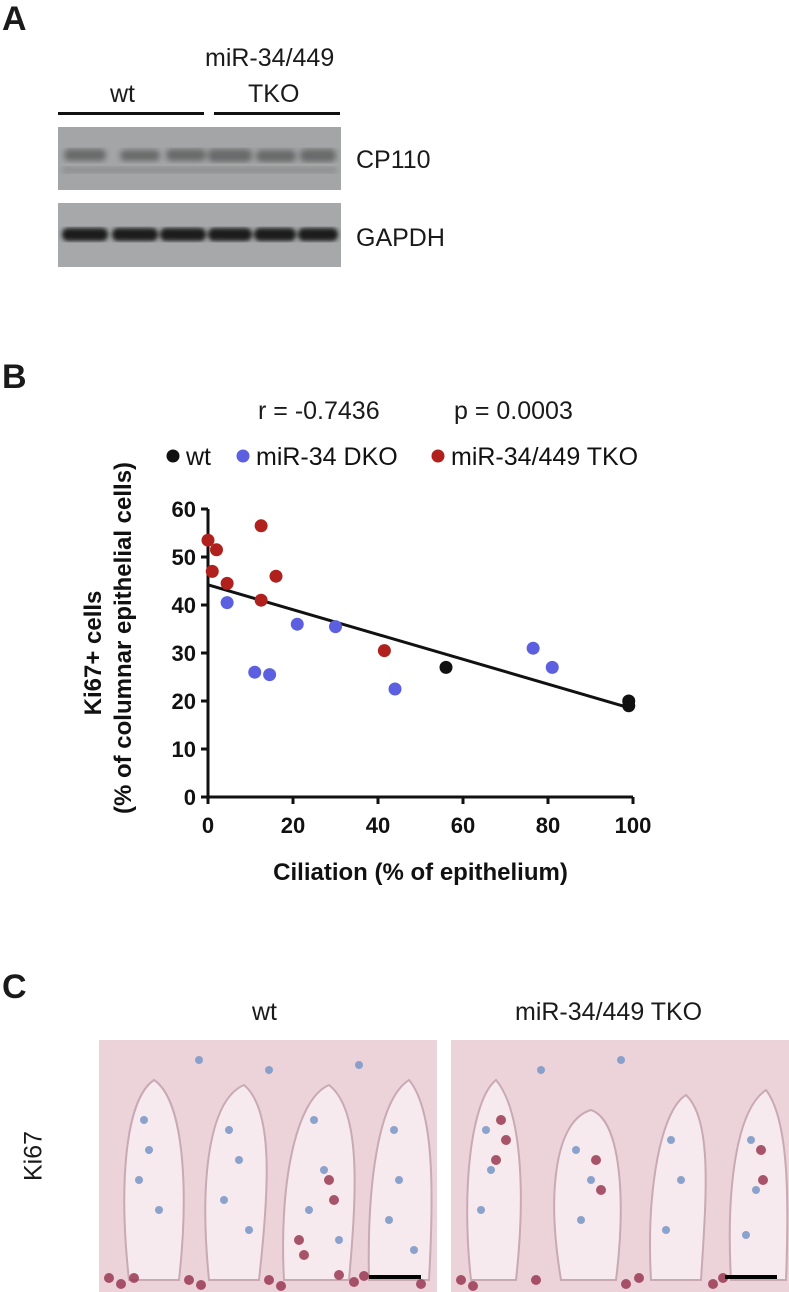  Describe the element at coordinates (400, 238) in the screenshot. I see `band-label-gapdh: GAPDH` at that location.